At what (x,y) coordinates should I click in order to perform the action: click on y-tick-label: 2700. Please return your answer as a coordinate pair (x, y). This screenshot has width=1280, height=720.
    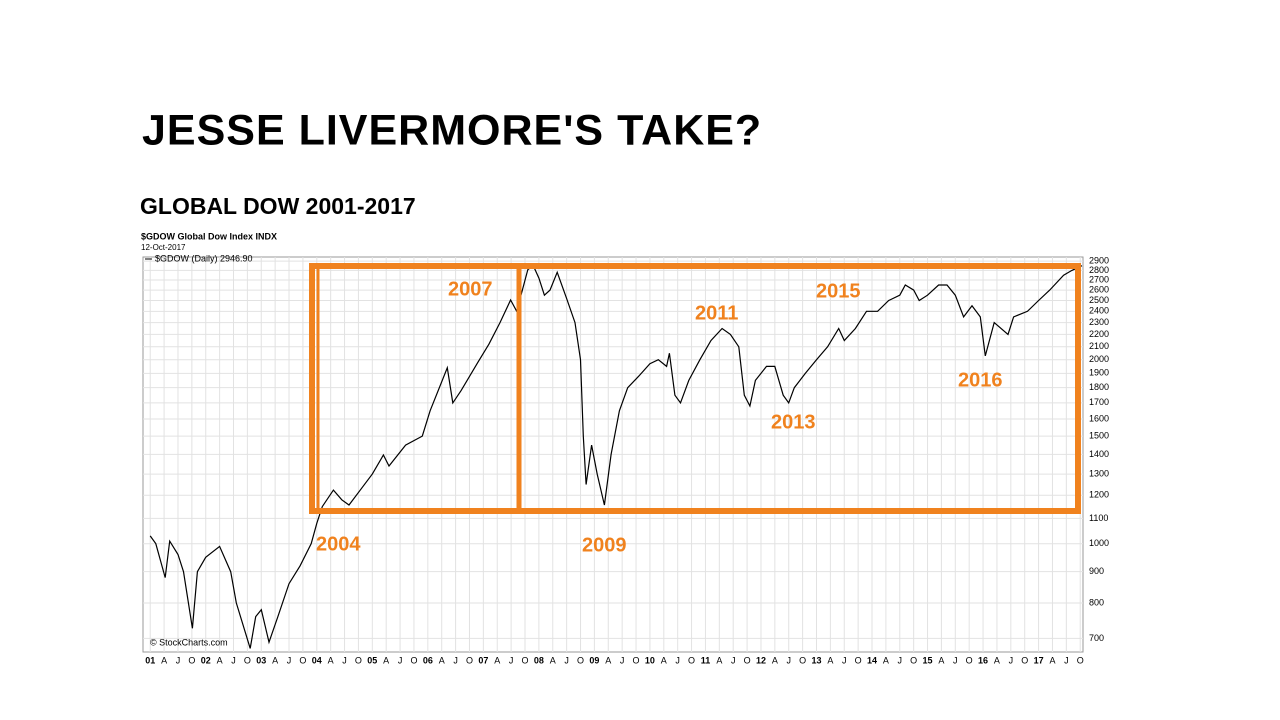
    Looking at the image, I should click on (1099, 279).